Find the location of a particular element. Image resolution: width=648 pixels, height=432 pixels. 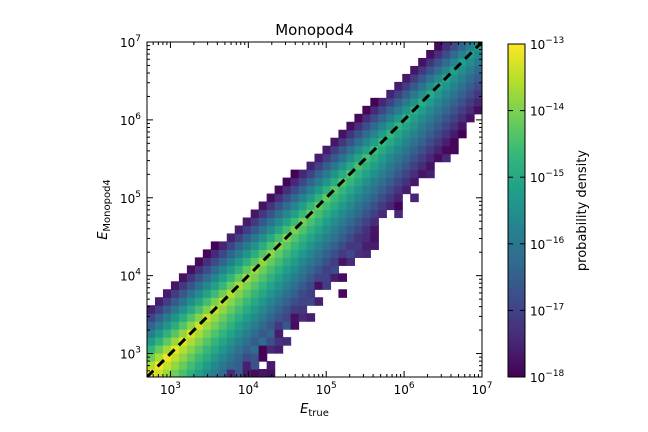

colorbar-tick-label: 10−18 is located at coordinates (547, 377).